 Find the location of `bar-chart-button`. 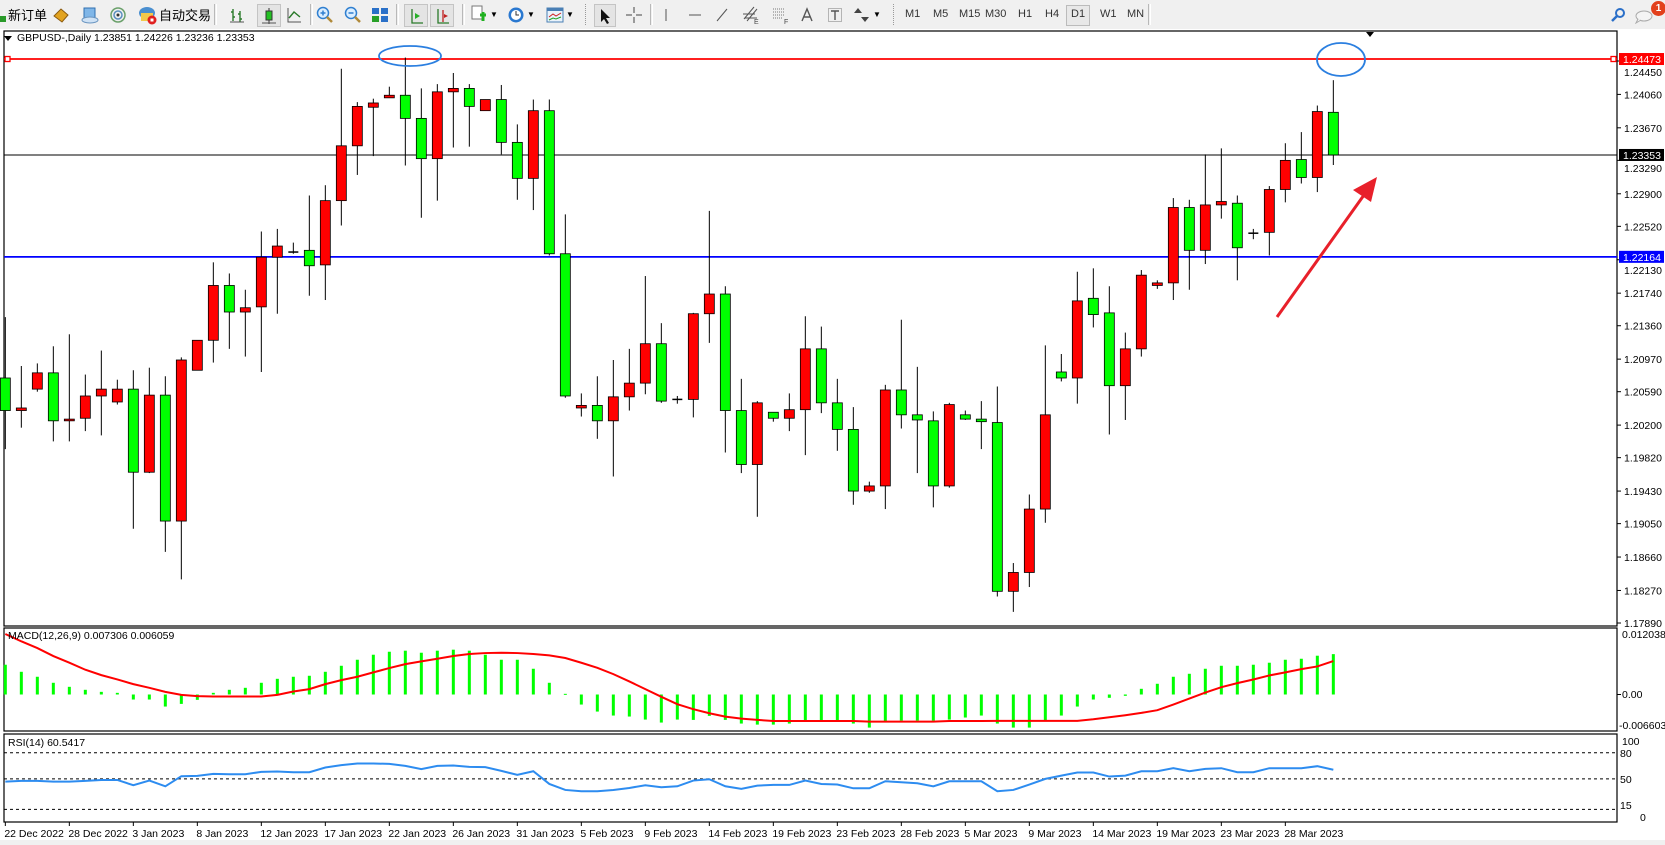

bar-chart-button is located at coordinates (237, 14).